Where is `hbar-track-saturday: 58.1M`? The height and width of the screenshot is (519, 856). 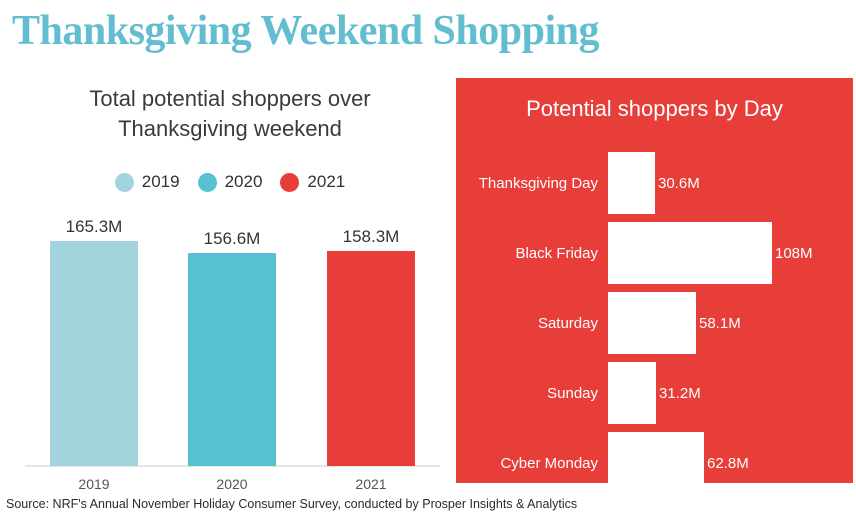 hbar-track-saturday: 58.1M is located at coordinates (730, 323).